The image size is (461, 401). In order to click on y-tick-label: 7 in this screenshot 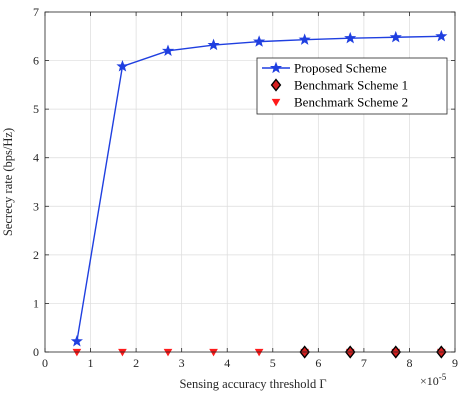, I will do `click(36, 12)`.